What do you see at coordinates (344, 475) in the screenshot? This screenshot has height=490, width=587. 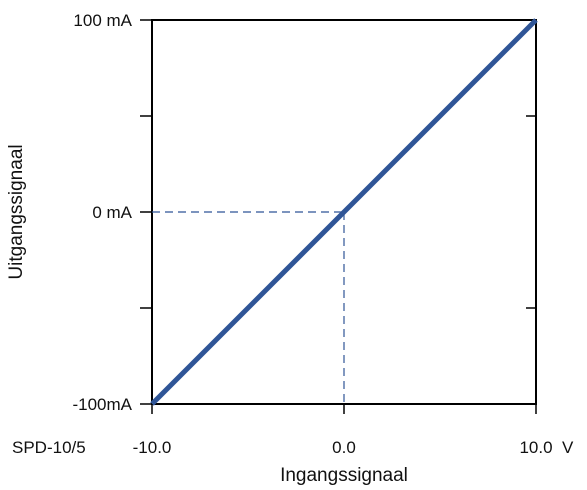 I see `x-axis-title: Ingangssignaal` at bounding box center [344, 475].